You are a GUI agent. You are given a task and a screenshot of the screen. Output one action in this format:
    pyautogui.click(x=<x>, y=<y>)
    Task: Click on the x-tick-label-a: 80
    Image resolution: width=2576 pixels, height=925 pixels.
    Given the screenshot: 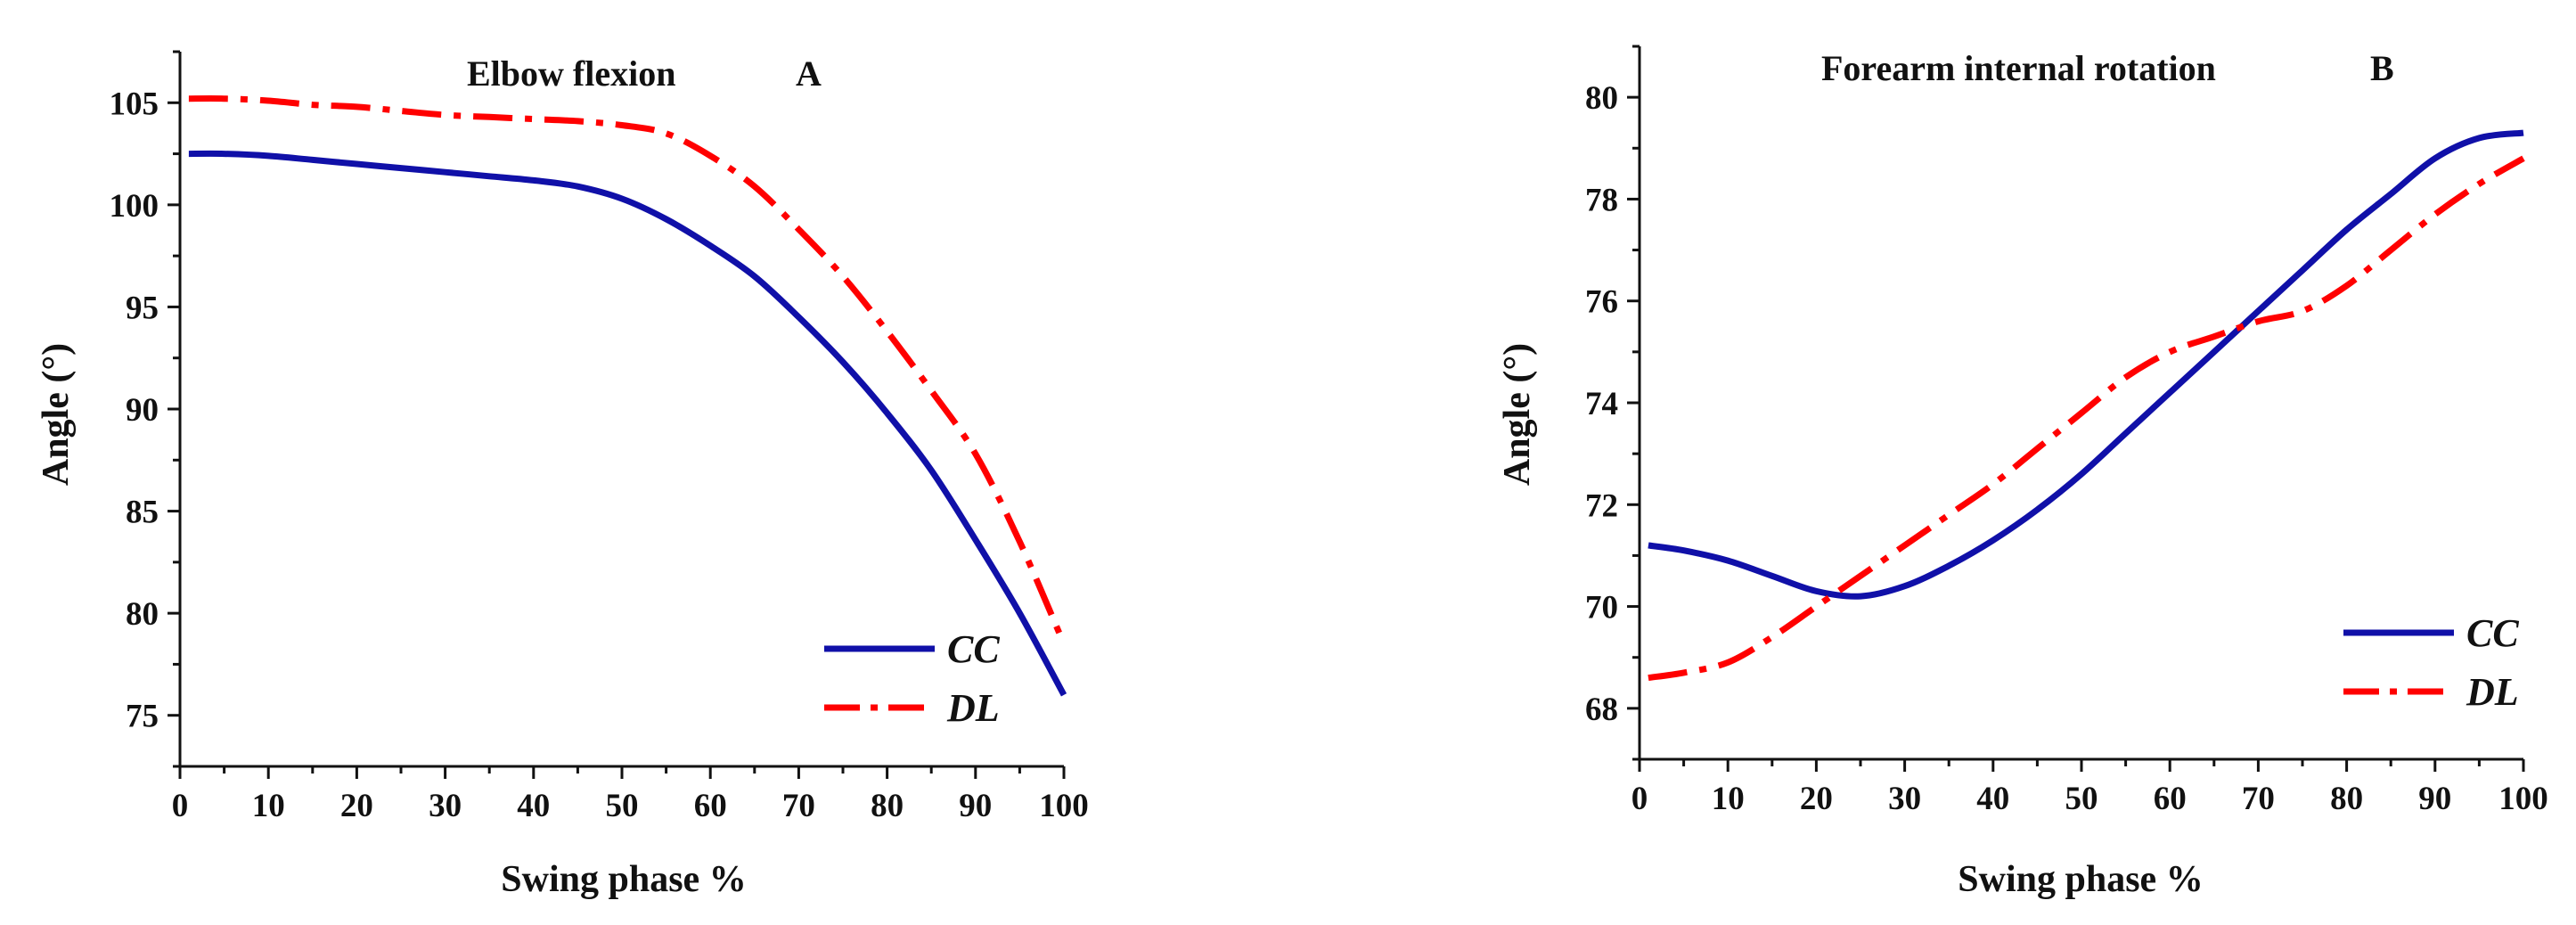 What is the action you would take?
    pyautogui.click(x=887, y=806)
    